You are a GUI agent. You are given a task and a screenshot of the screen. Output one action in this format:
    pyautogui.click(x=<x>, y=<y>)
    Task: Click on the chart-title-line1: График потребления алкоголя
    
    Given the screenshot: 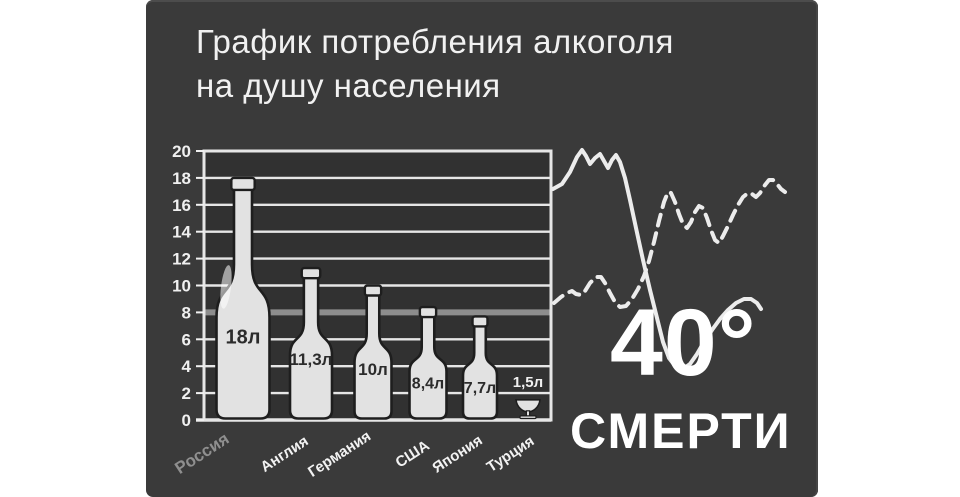 What is the action you would take?
    pyautogui.click(x=435, y=41)
    